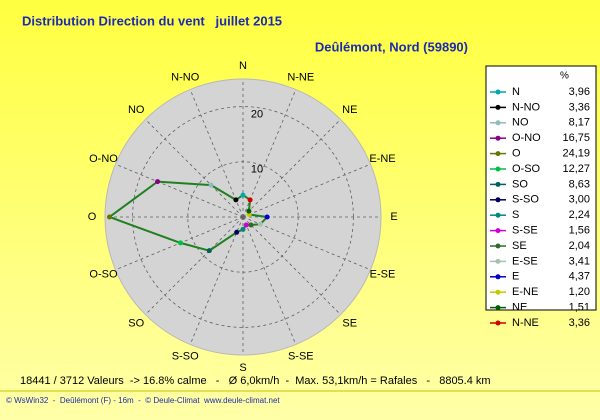 This screenshot has height=420, width=600. I want to click on direction-label: N, so click(243, 66).